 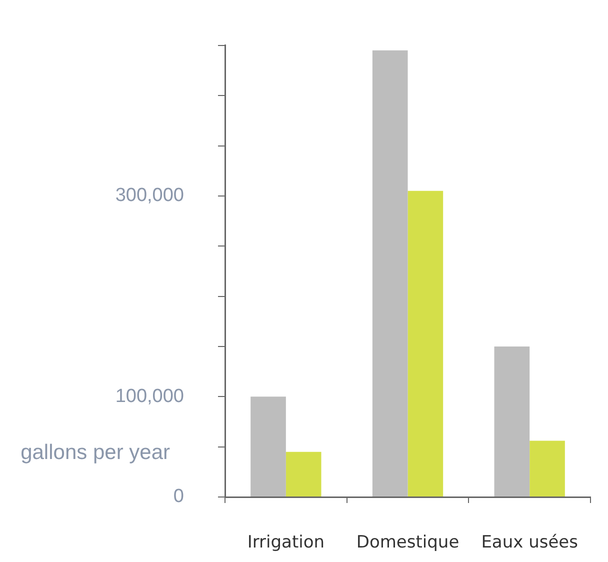 I want to click on y-axis-title: gallons per year, so click(x=95, y=453).